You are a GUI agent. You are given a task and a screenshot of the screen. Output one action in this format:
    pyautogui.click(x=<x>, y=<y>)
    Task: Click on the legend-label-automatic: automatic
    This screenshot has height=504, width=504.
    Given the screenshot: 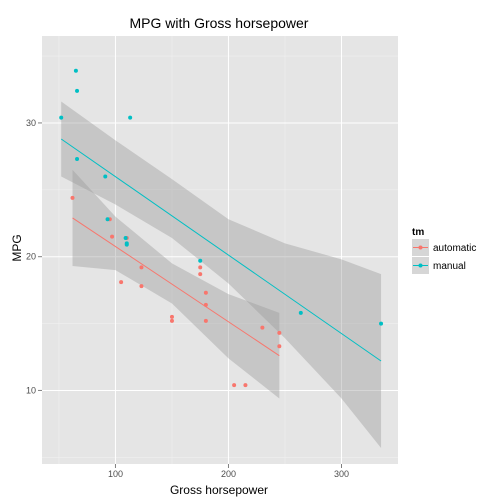 What is the action you would take?
    pyautogui.click(x=454, y=248)
    